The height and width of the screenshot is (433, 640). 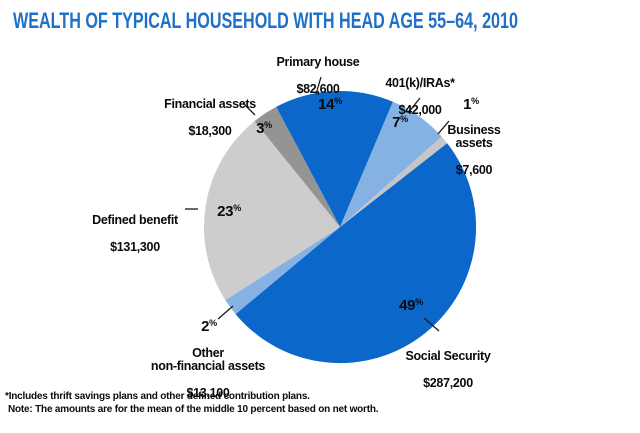 I want to click on slice-label-value: $42,000, so click(x=420, y=109).